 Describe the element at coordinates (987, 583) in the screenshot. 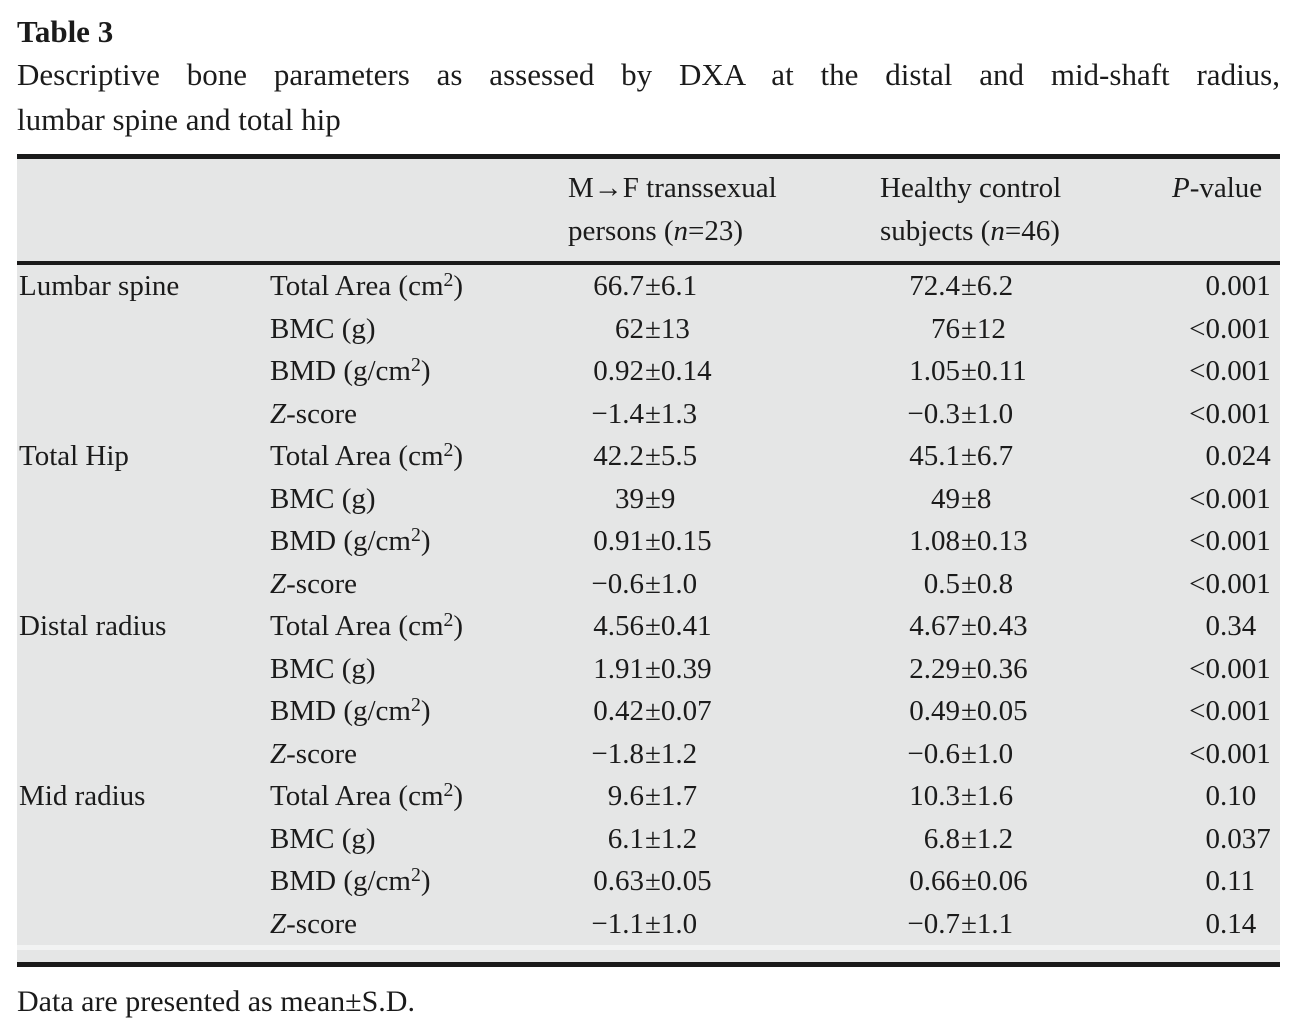

I see `value-sd: ±0.8` at that location.